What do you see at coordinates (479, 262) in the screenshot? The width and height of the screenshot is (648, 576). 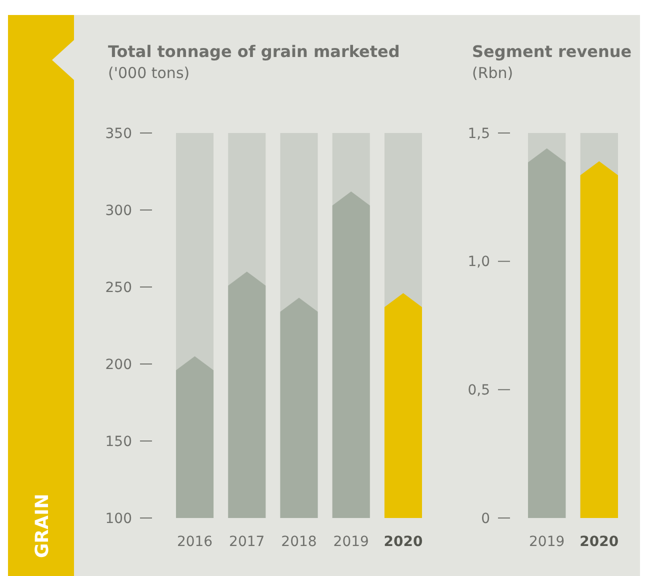 I see `y-tick-label: 1,0` at bounding box center [479, 262].